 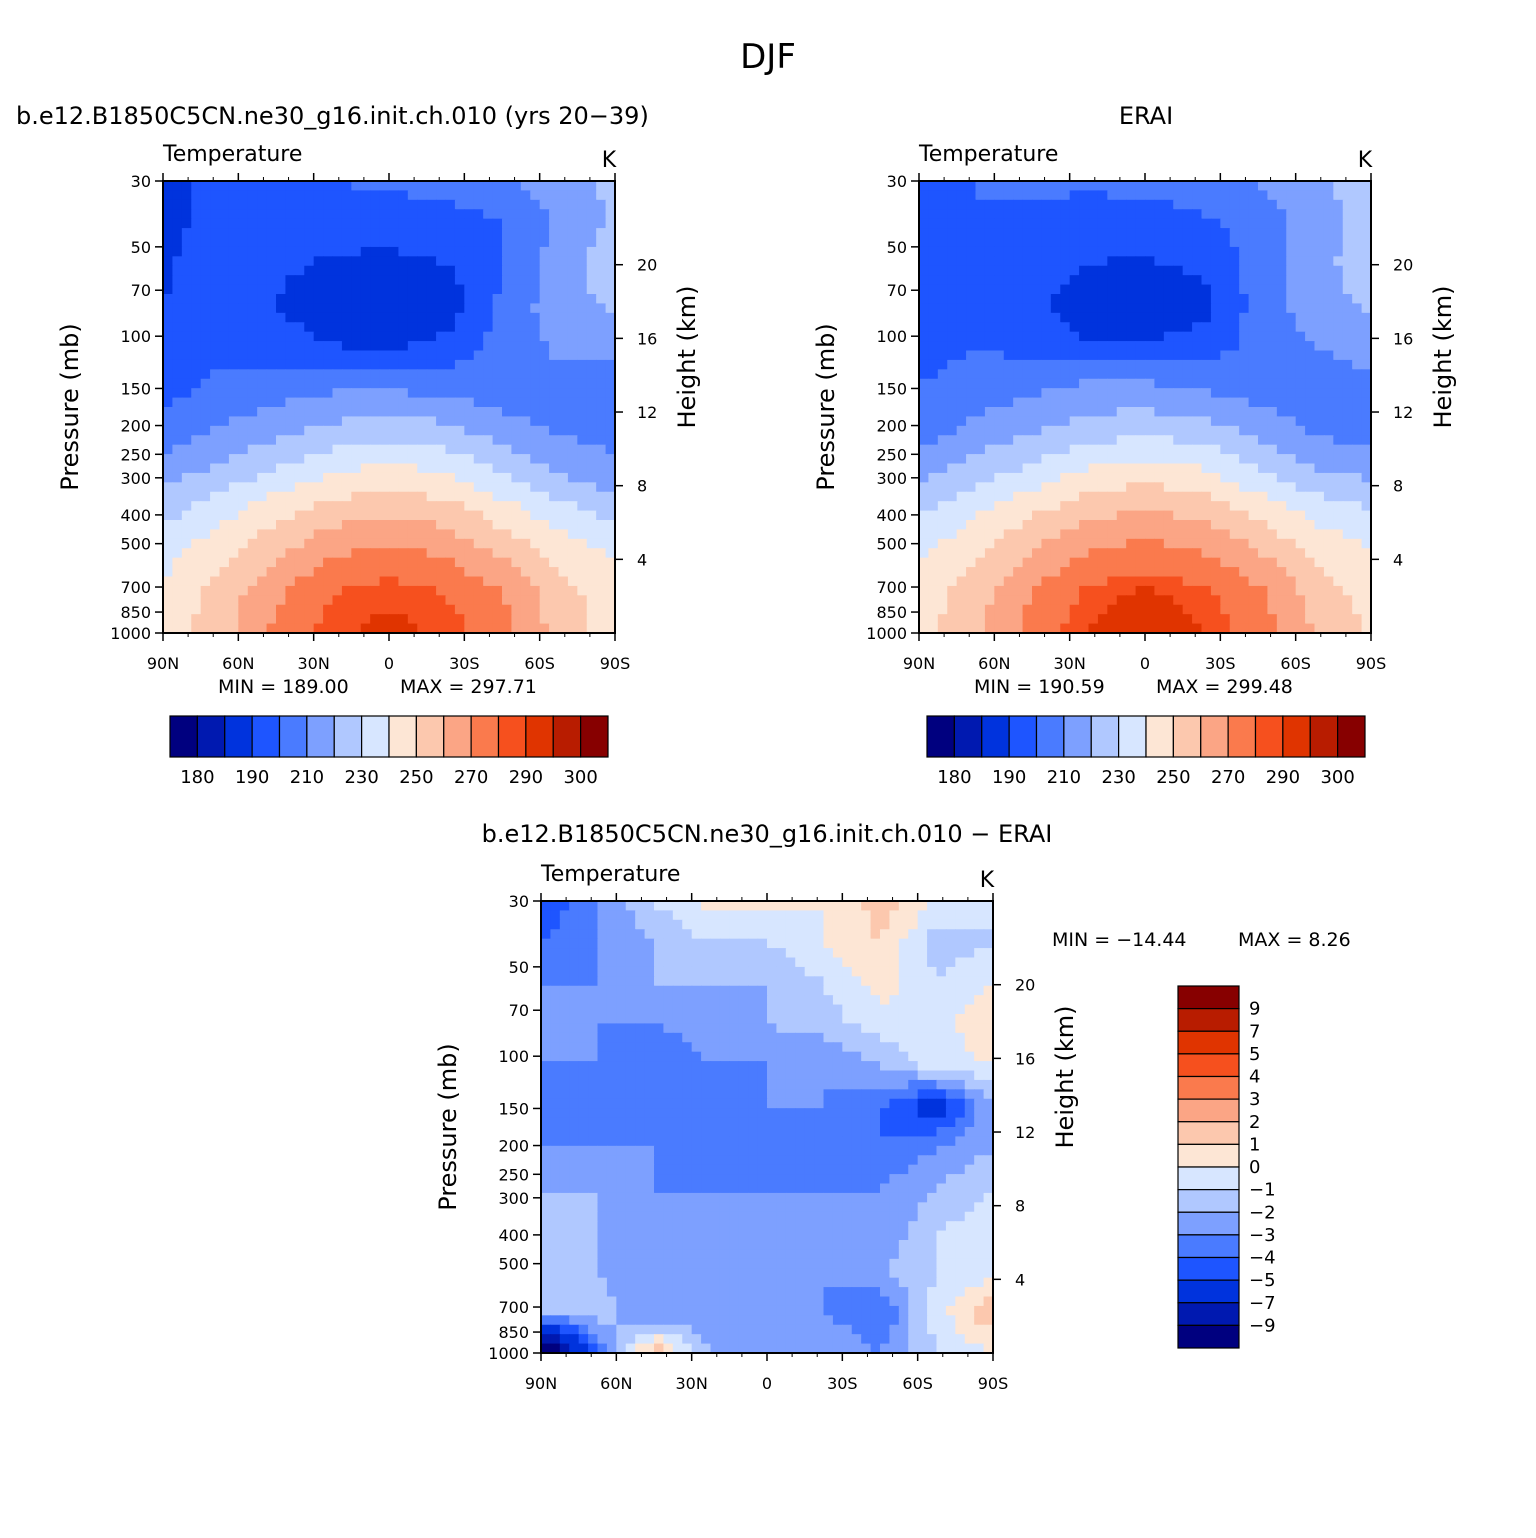 What do you see at coordinates (891, 426) in the screenshot?
I see `y-tick-label: 200` at bounding box center [891, 426].